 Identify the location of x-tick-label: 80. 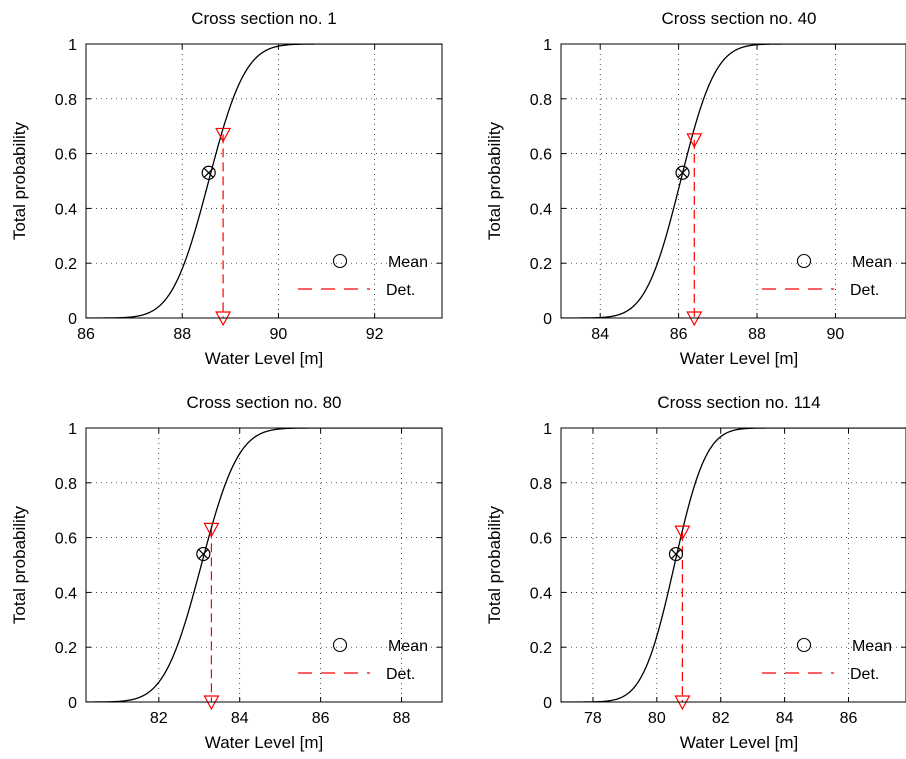
(657, 718).